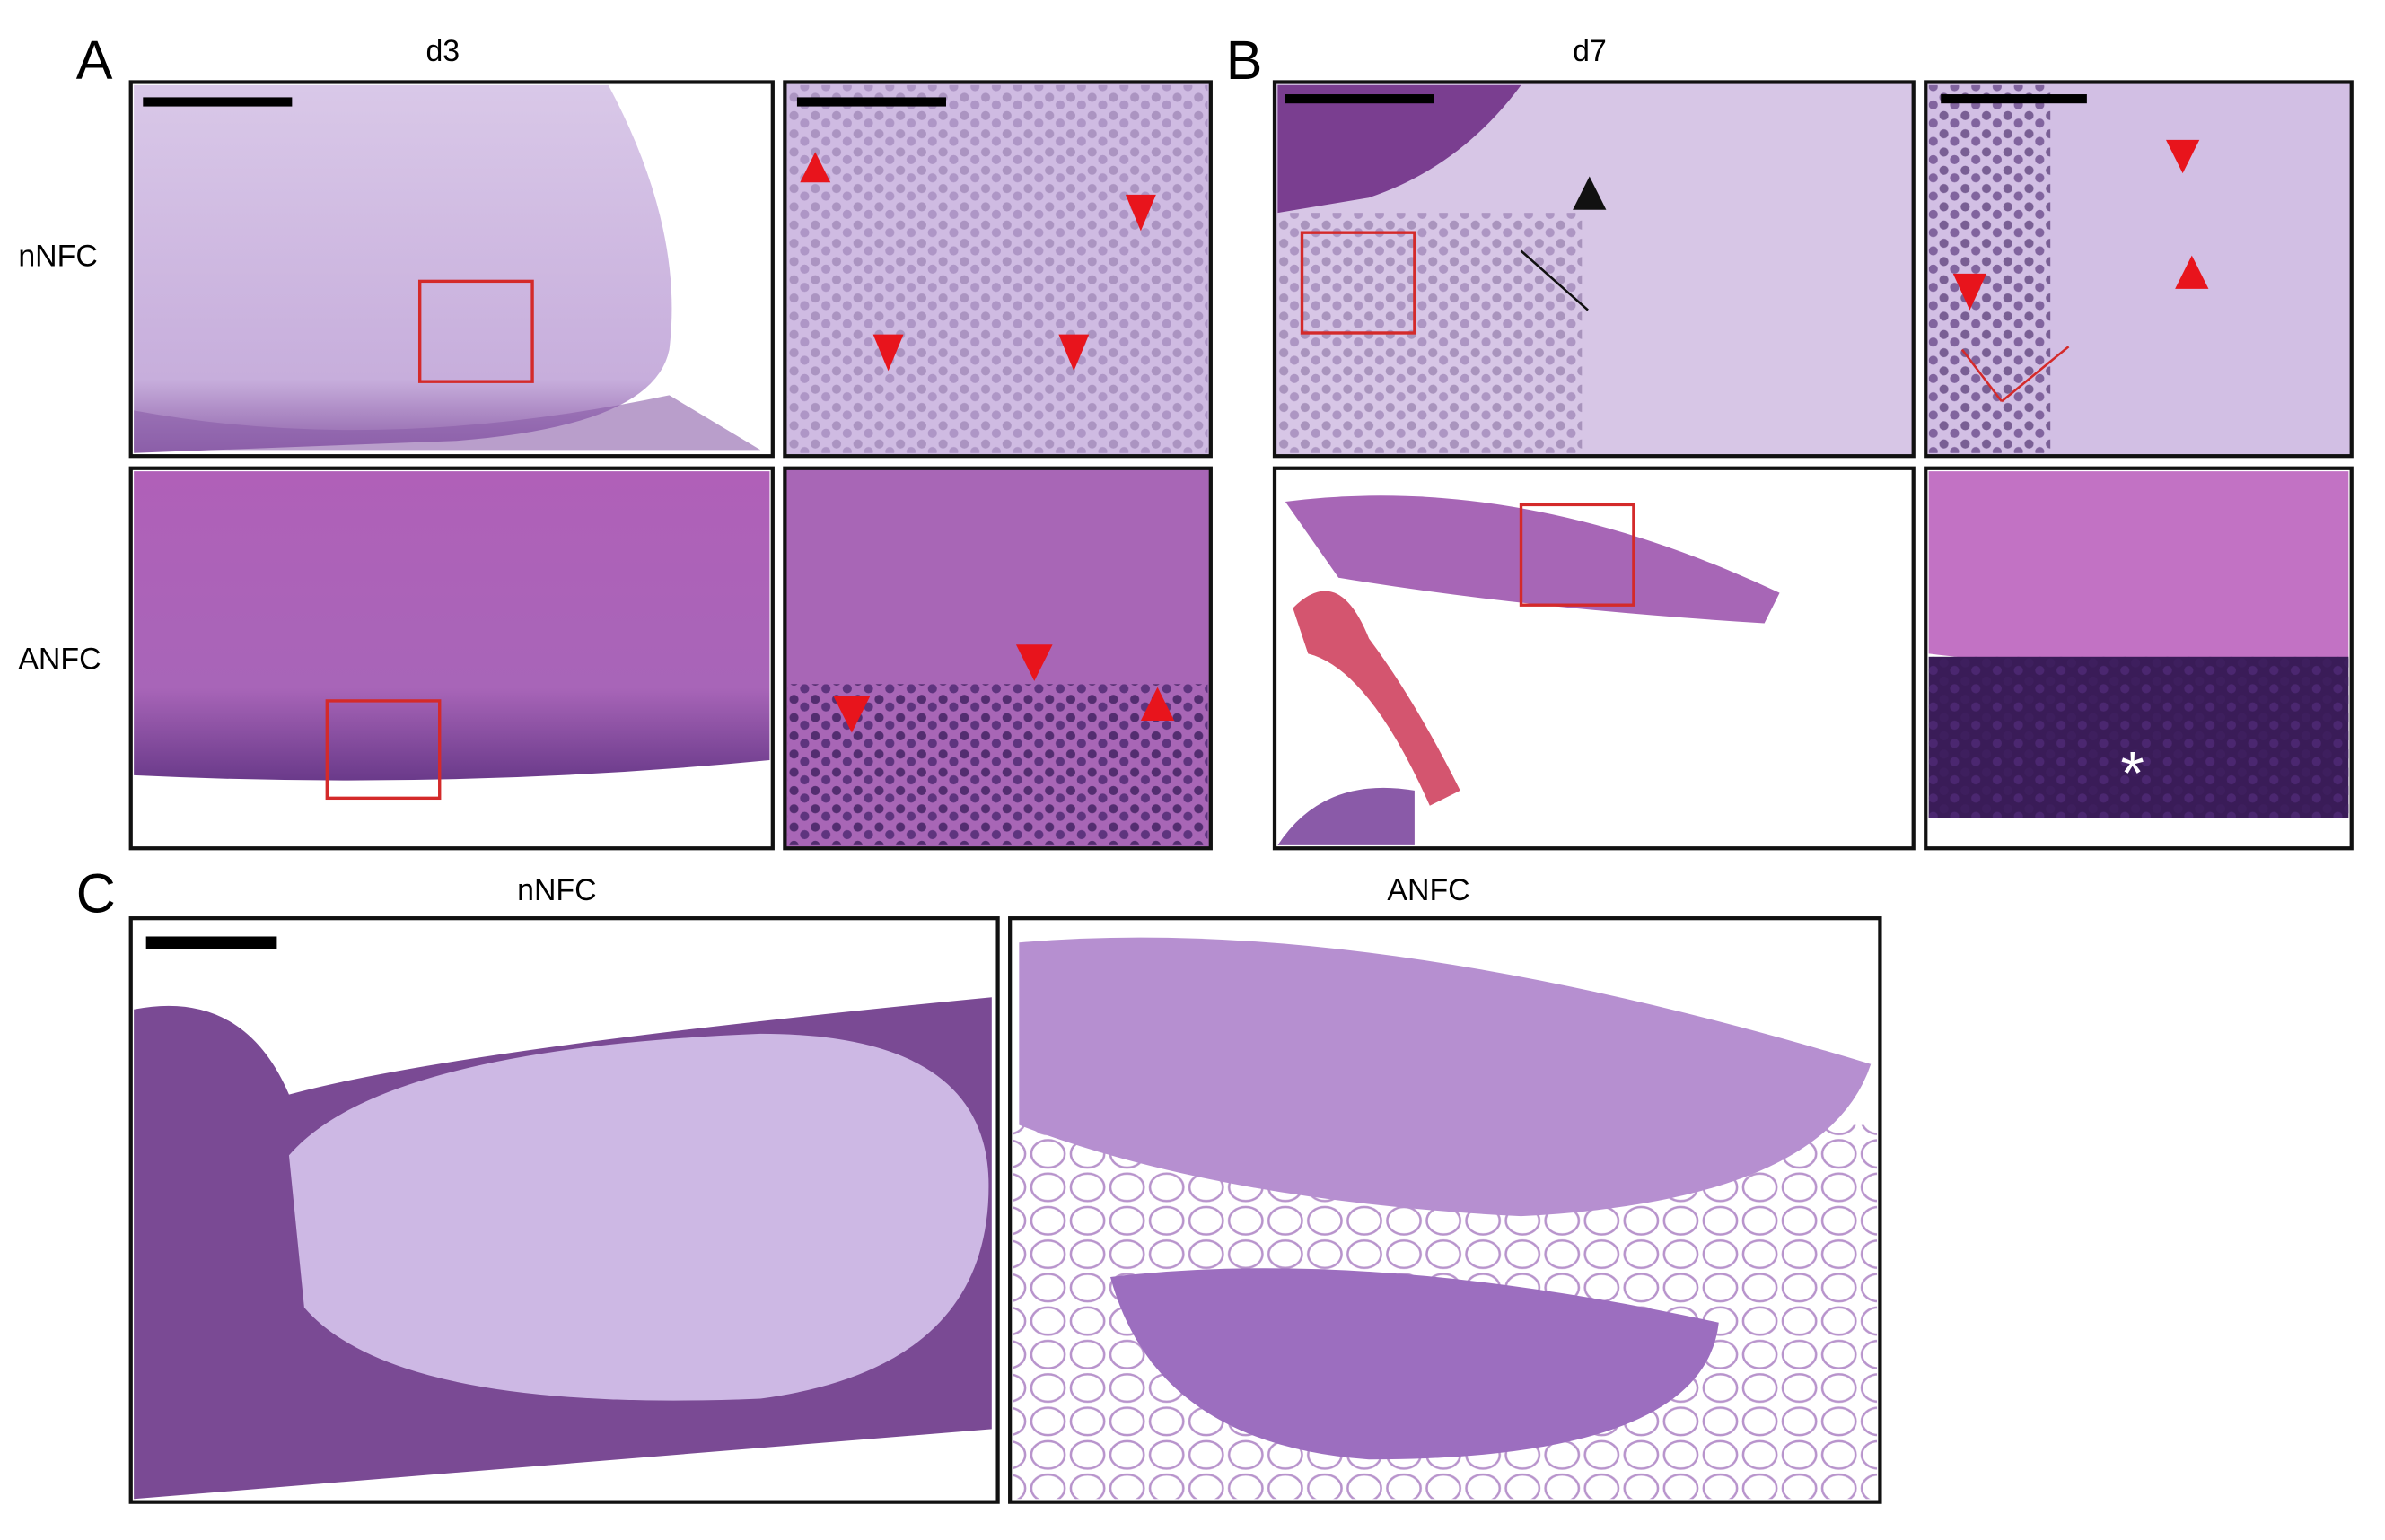  What do you see at coordinates (2132, 773) in the screenshot?
I see `annotation: *` at bounding box center [2132, 773].